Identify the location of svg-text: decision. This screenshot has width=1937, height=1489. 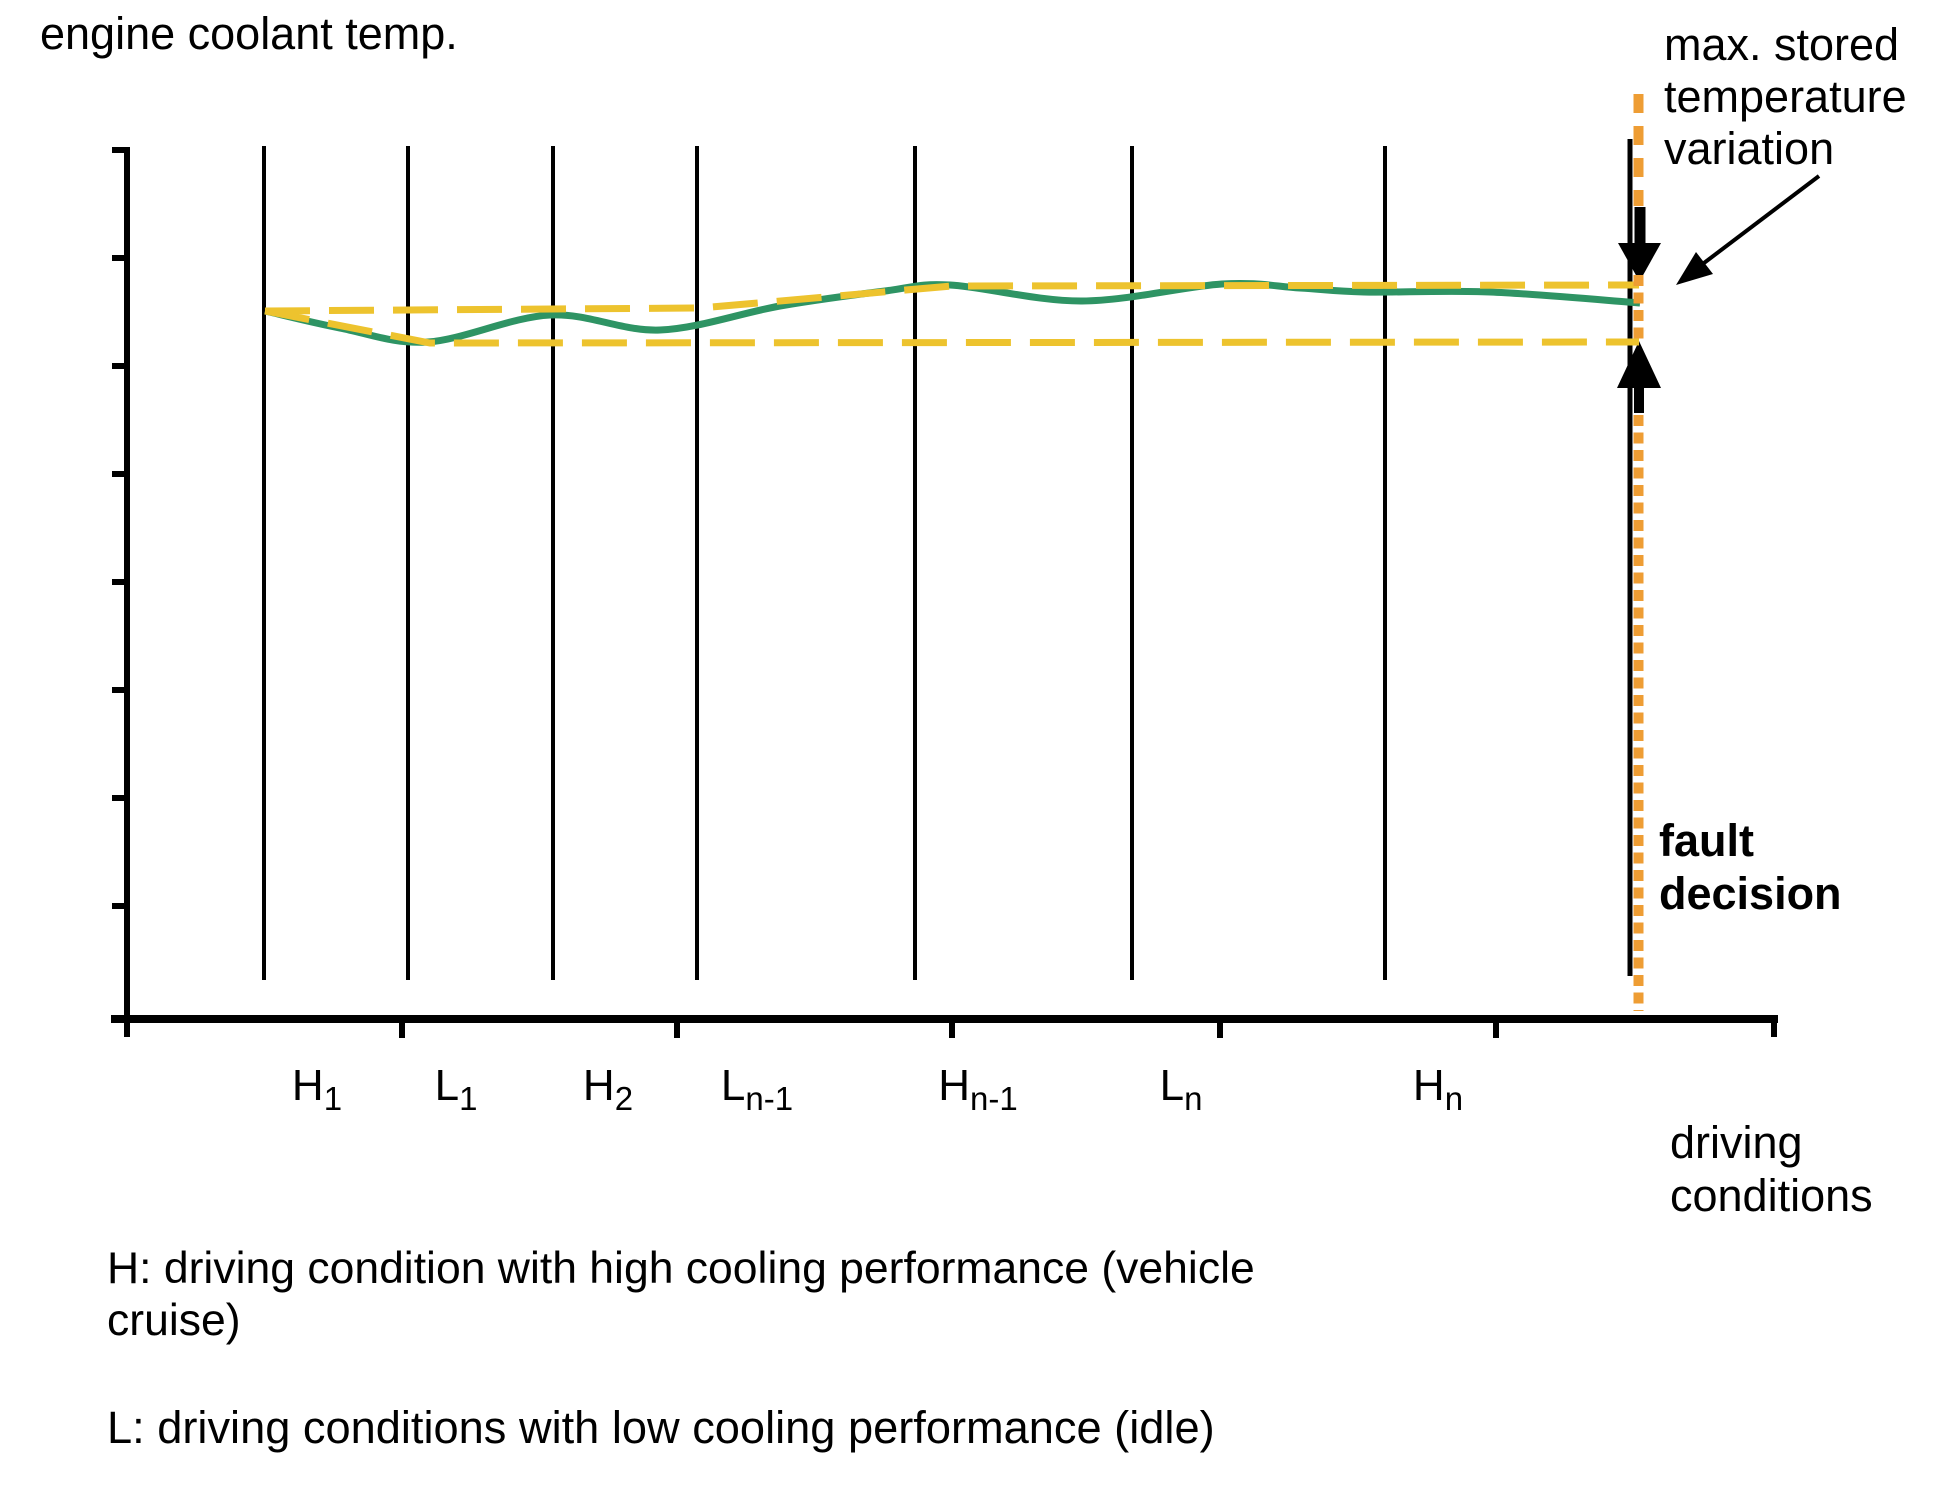
(1750, 893).